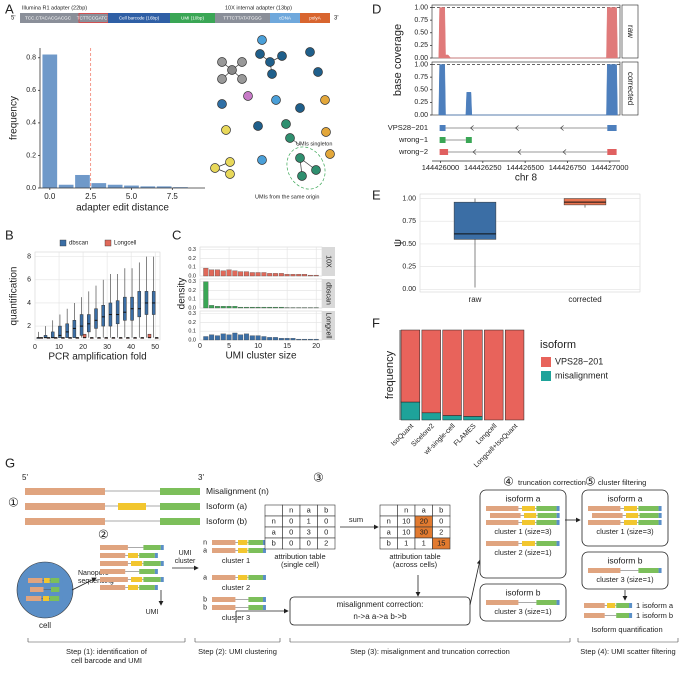 The width and height of the screenshot is (685, 674). Describe the element at coordinates (625, 531) in the screenshot. I see `cluster-caption: cluster 1 (size=3)` at that location.